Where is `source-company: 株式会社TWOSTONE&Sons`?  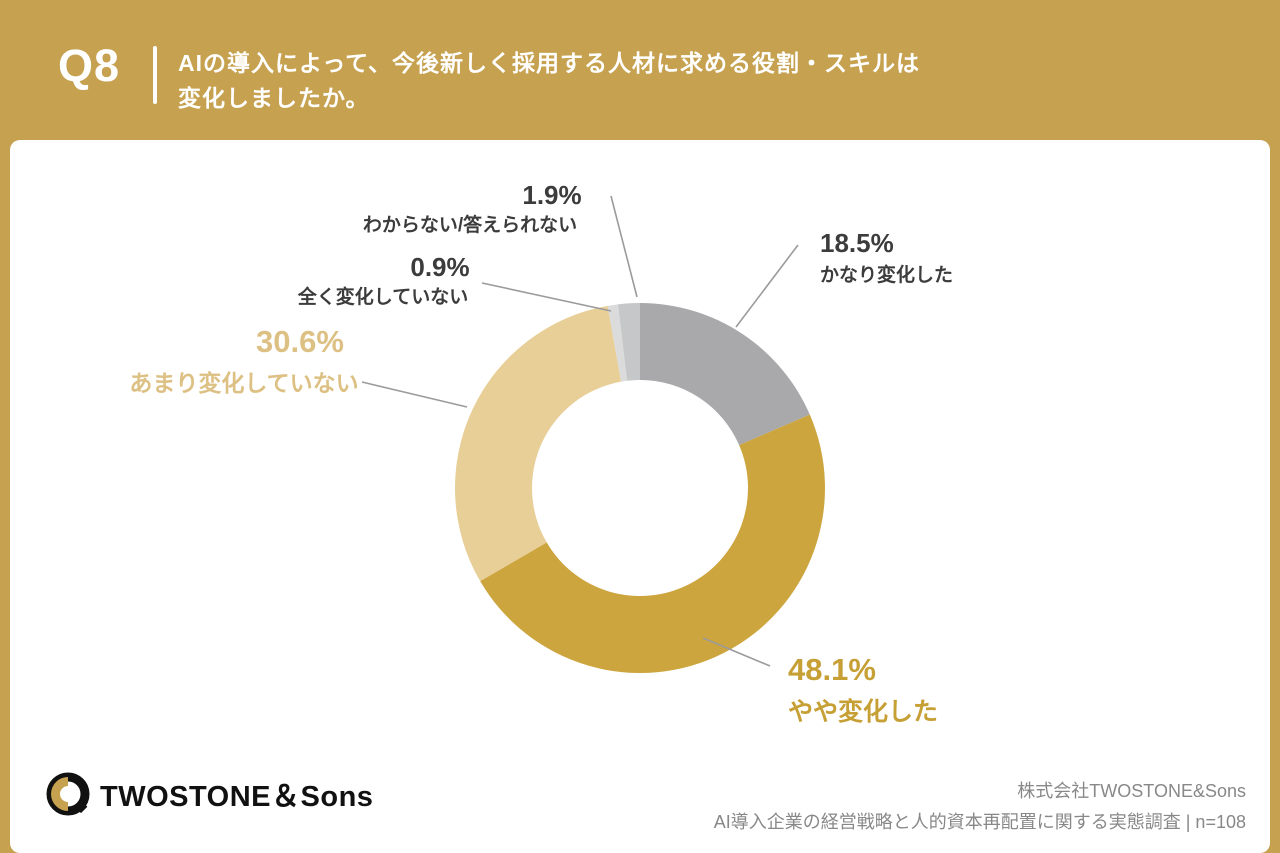 source-company: 株式会社TWOSTONE&Sons is located at coordinates (1131, 791).